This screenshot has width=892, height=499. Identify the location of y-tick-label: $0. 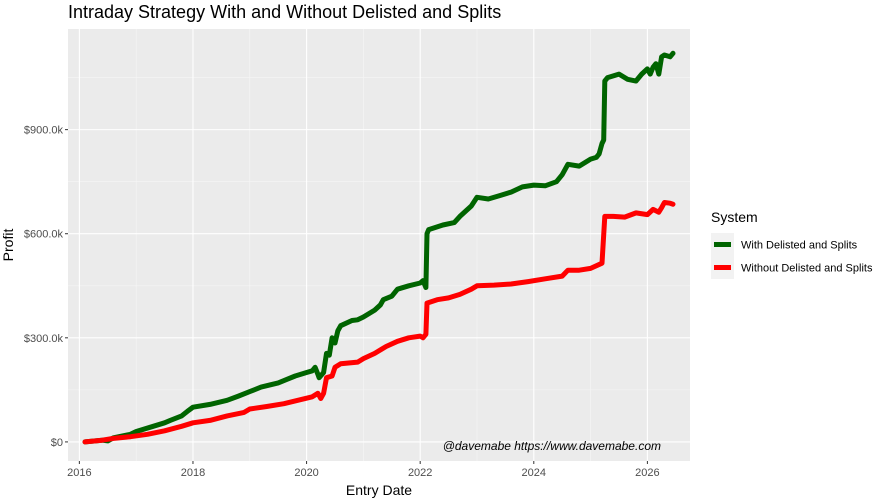
(57, 443).